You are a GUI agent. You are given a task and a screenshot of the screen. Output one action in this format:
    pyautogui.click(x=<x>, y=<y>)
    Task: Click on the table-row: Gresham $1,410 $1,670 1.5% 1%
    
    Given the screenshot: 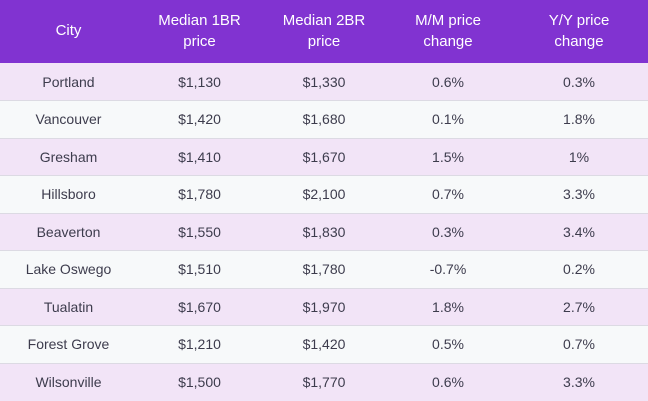 What is the action you would take?
    pyautogui.click(x=324, y=156)
    